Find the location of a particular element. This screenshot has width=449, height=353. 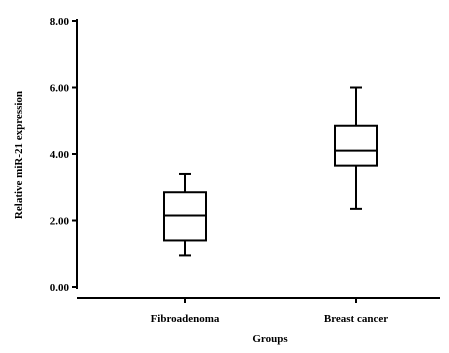

y-tick-label-4: 8.00 is located at coordinates (60, 22).